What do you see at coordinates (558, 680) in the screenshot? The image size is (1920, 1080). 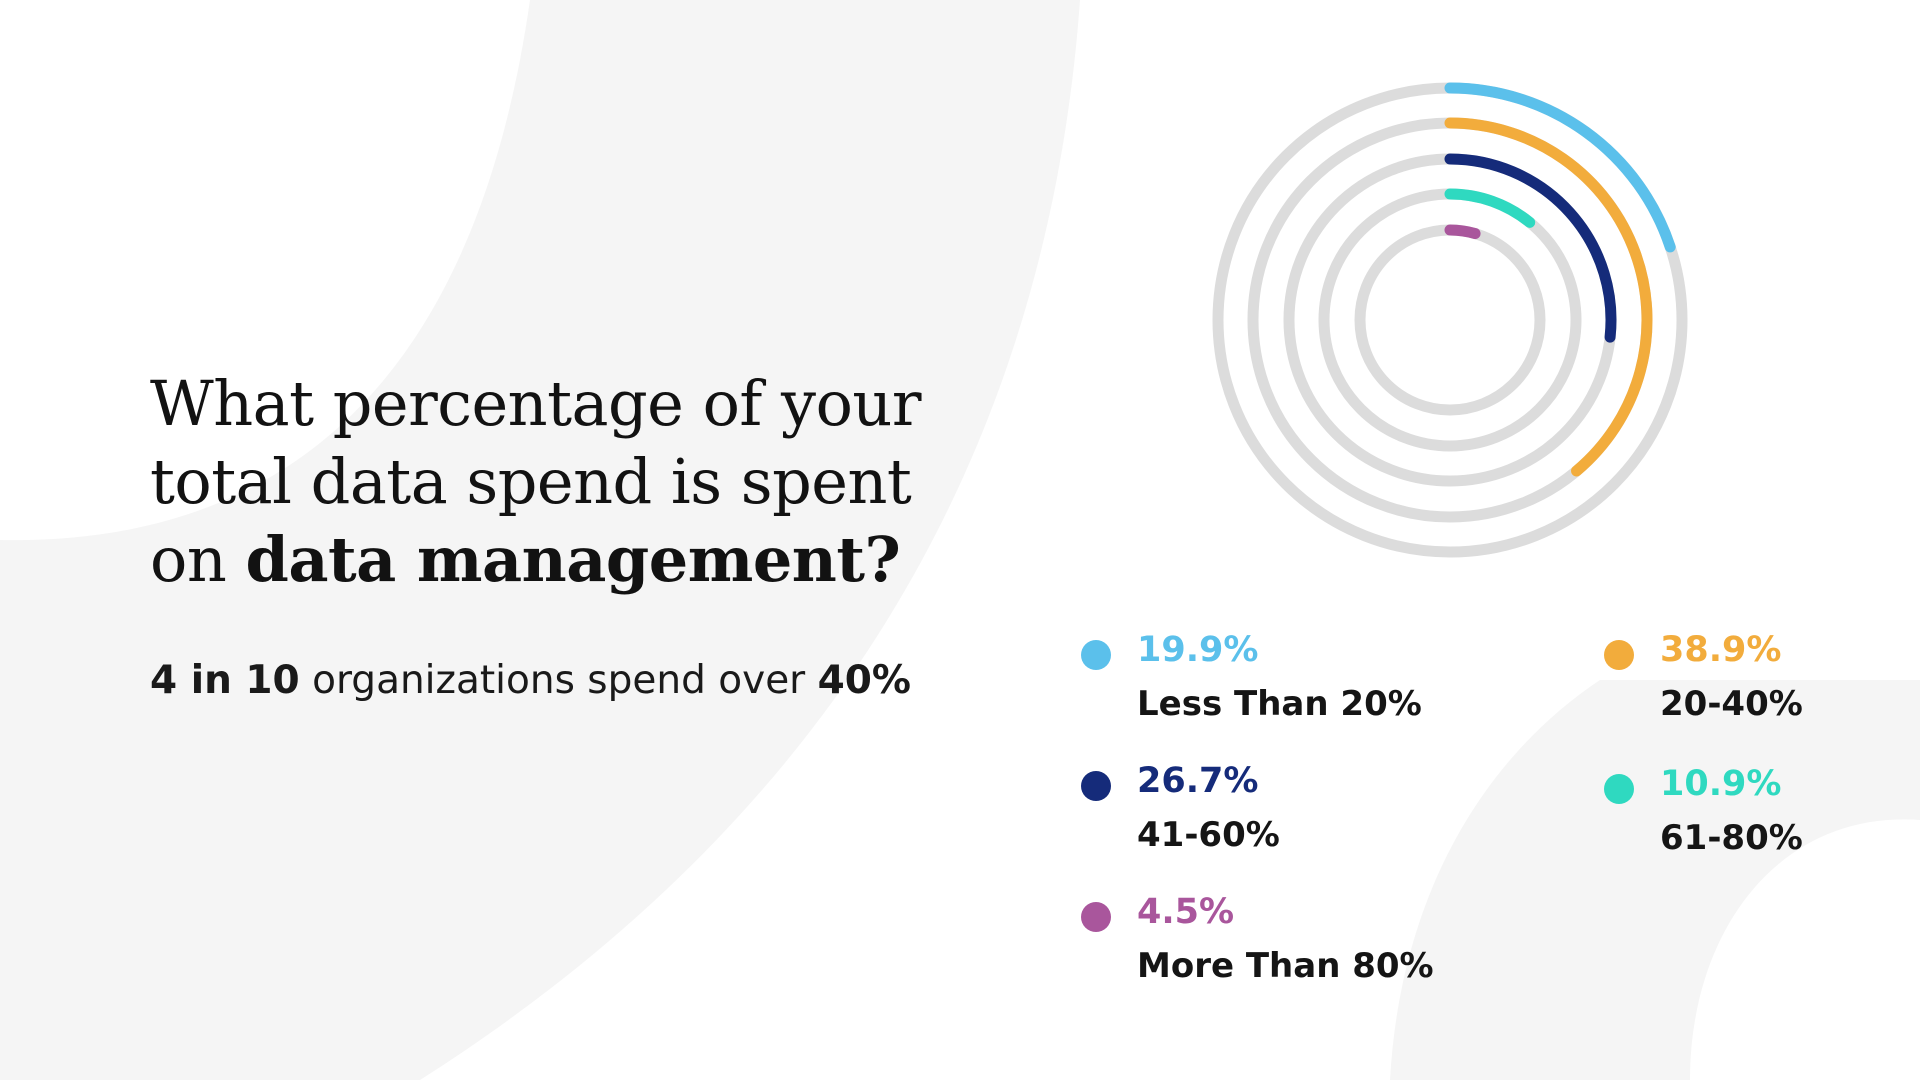 I see `subtitle-text: organizations spend over` at bounding box center [558, 680].